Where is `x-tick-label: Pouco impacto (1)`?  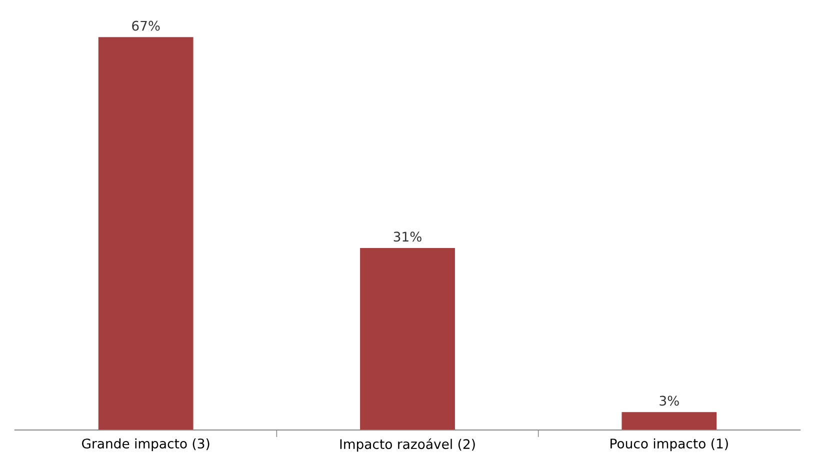 x-tick-label: Pouco impacto (1) is located at coordinates (669, 445).